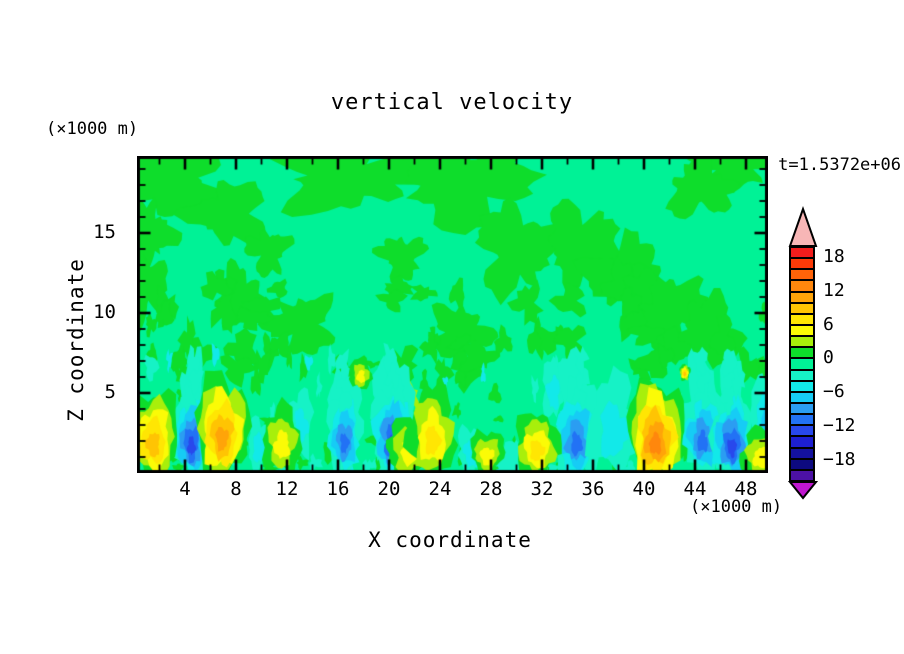  Describe the element at coordinates (287, 489) in the screenshot. I see `x-tick-label: 12` at that location.